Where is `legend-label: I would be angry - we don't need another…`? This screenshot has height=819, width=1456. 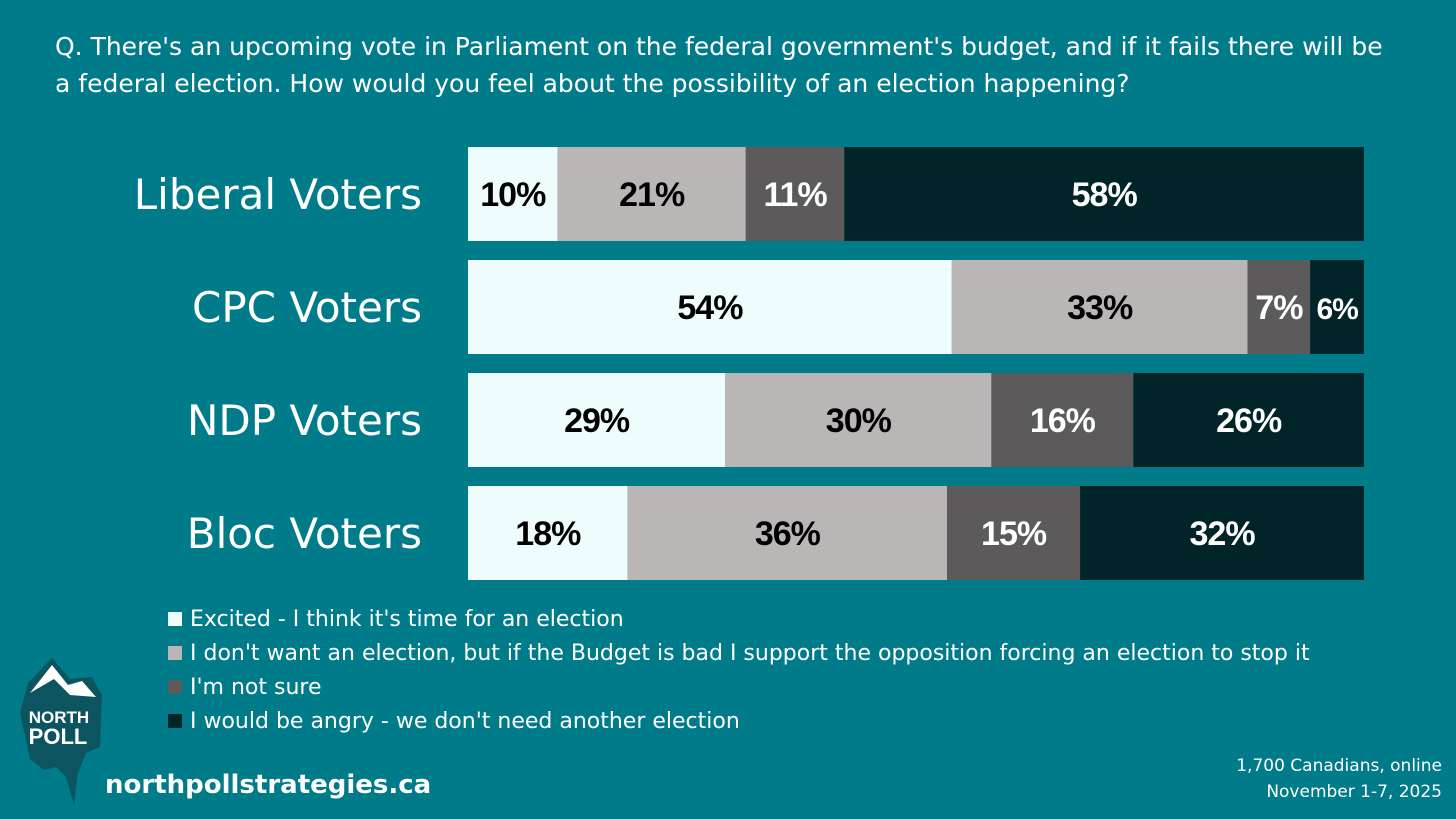 legend-label: I would be angry - we don't need another… is located at coordinates (465, 721).